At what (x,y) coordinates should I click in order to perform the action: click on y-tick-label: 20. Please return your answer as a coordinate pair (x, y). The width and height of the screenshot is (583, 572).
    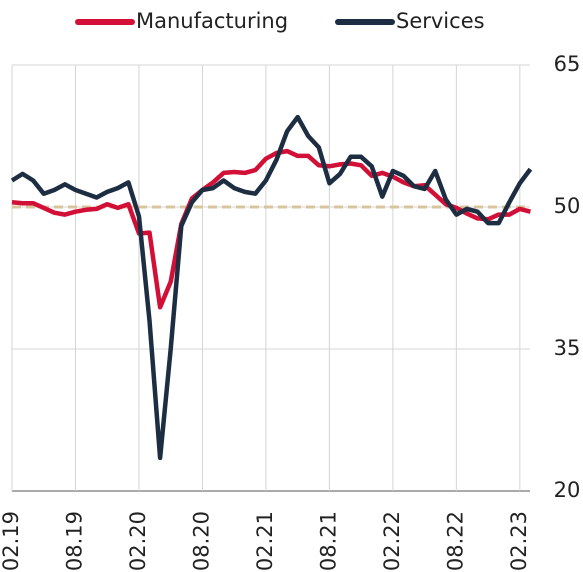
    Looking at the image, I should click on (567, 490).